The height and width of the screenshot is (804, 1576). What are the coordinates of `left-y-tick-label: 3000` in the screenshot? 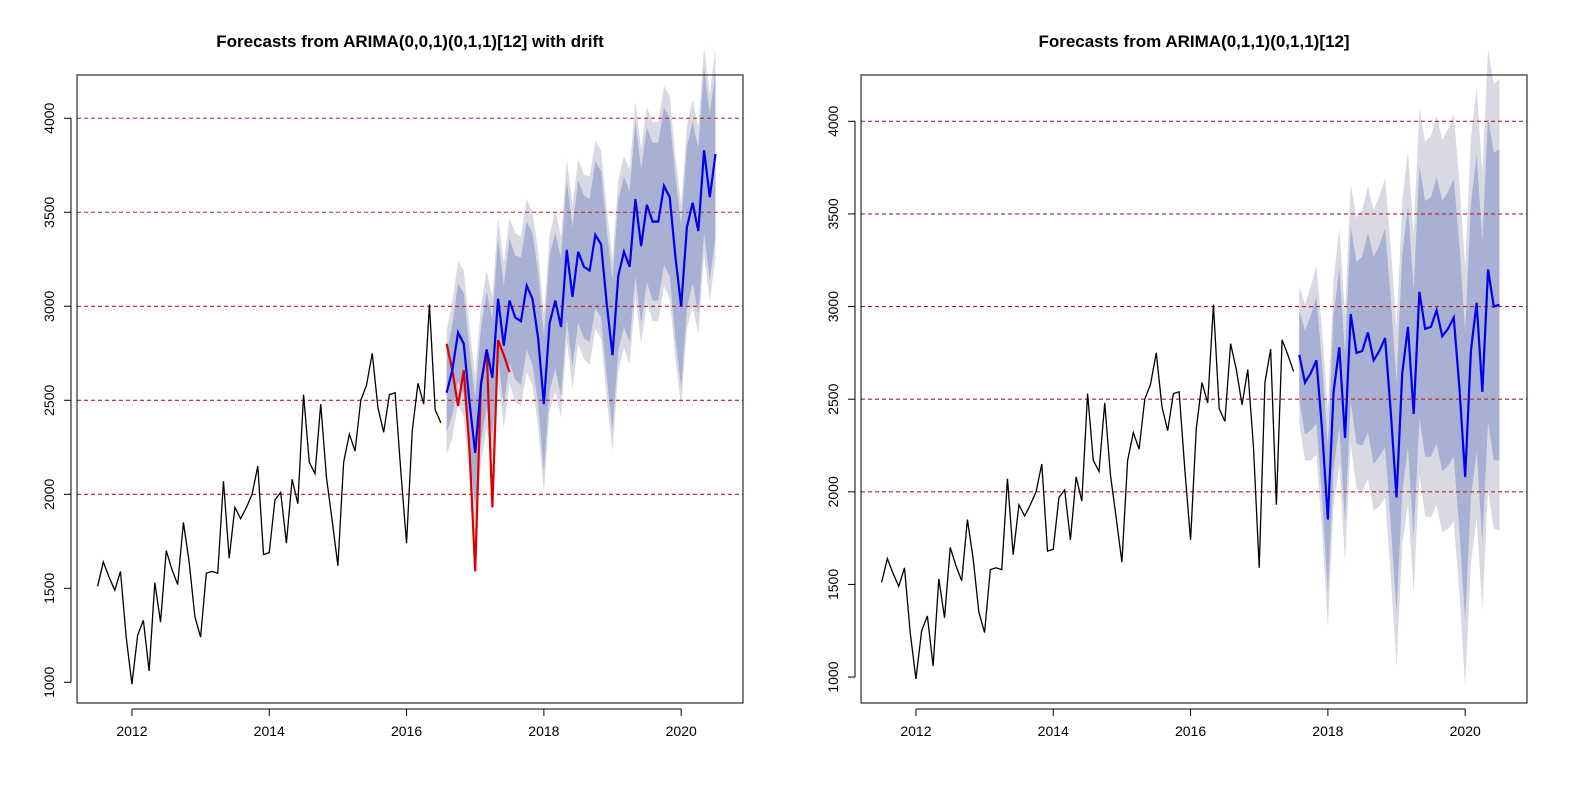 It's located at (49, 305).